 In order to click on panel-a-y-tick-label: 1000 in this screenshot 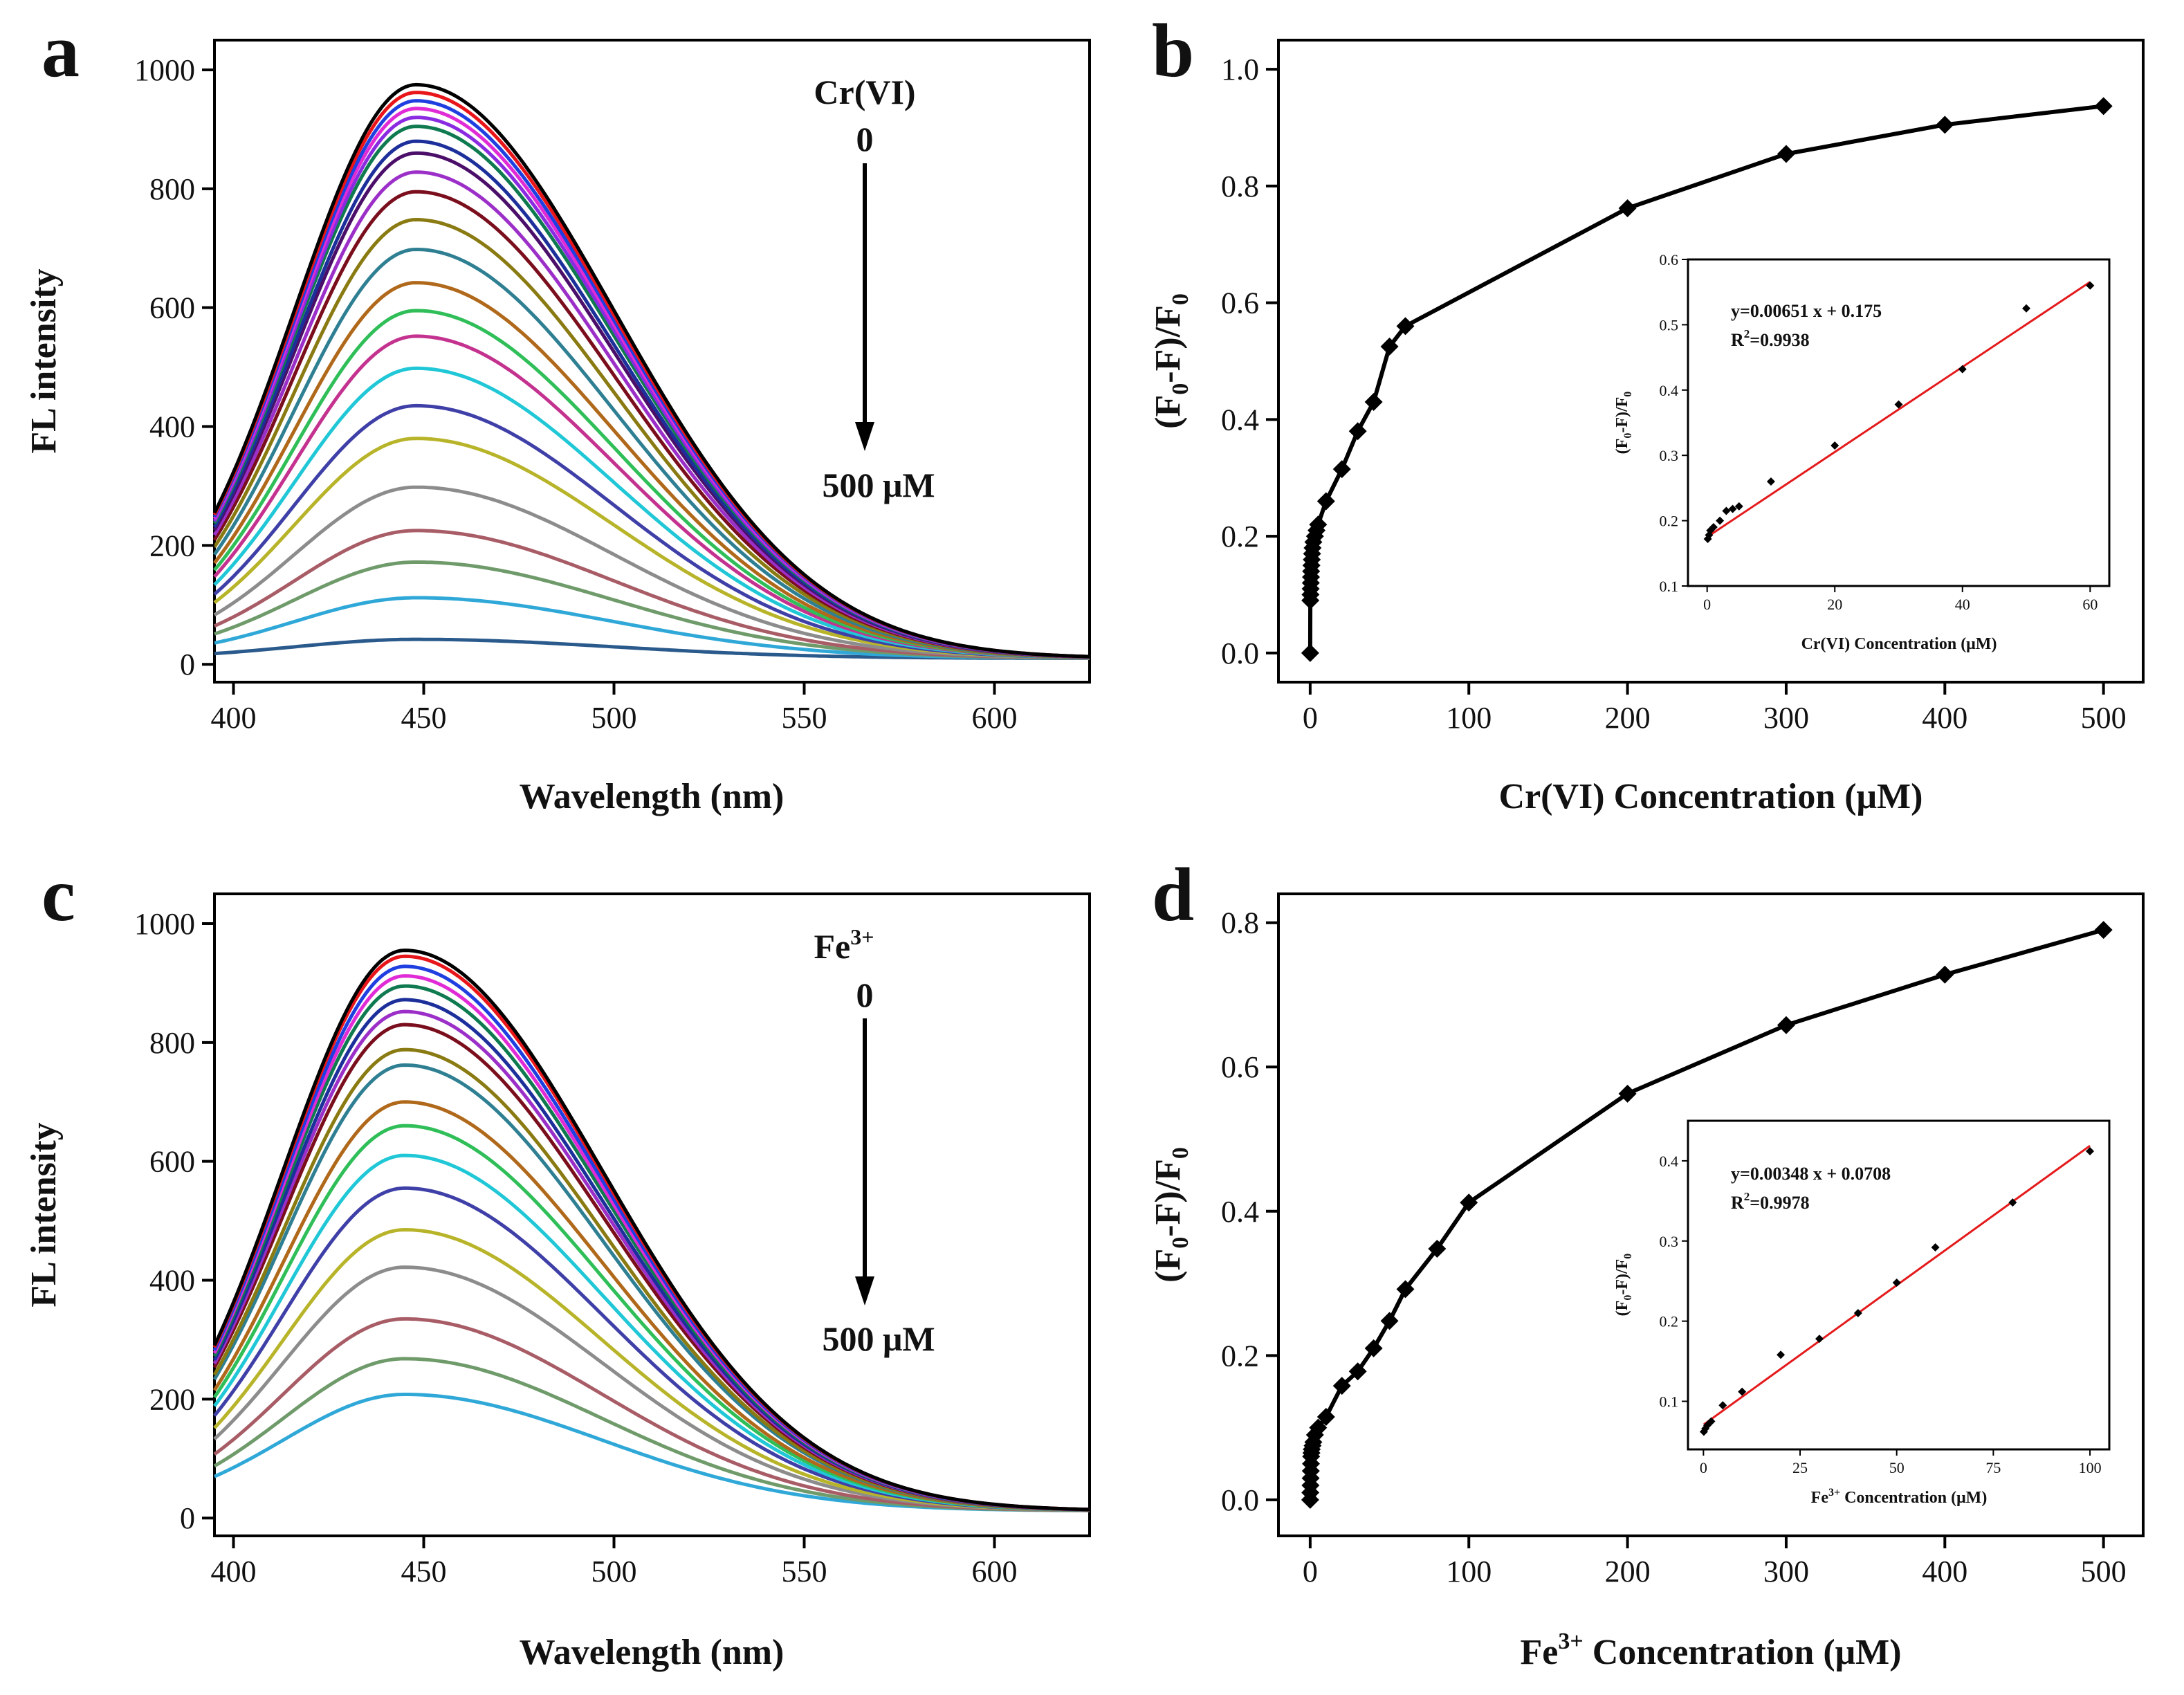, I will do `click(164, 70)`.